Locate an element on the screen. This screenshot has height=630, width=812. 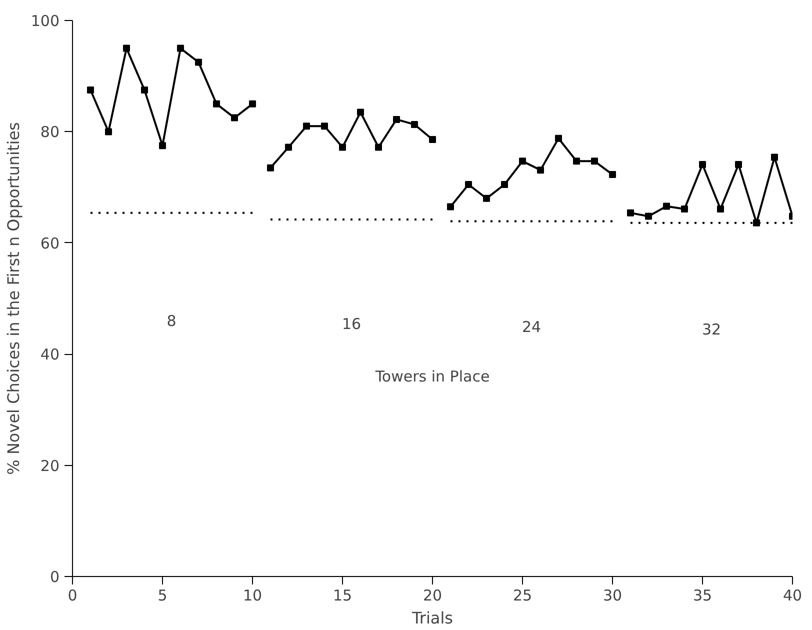
x-tick-label: 25 is located at coordinates (522, 595).